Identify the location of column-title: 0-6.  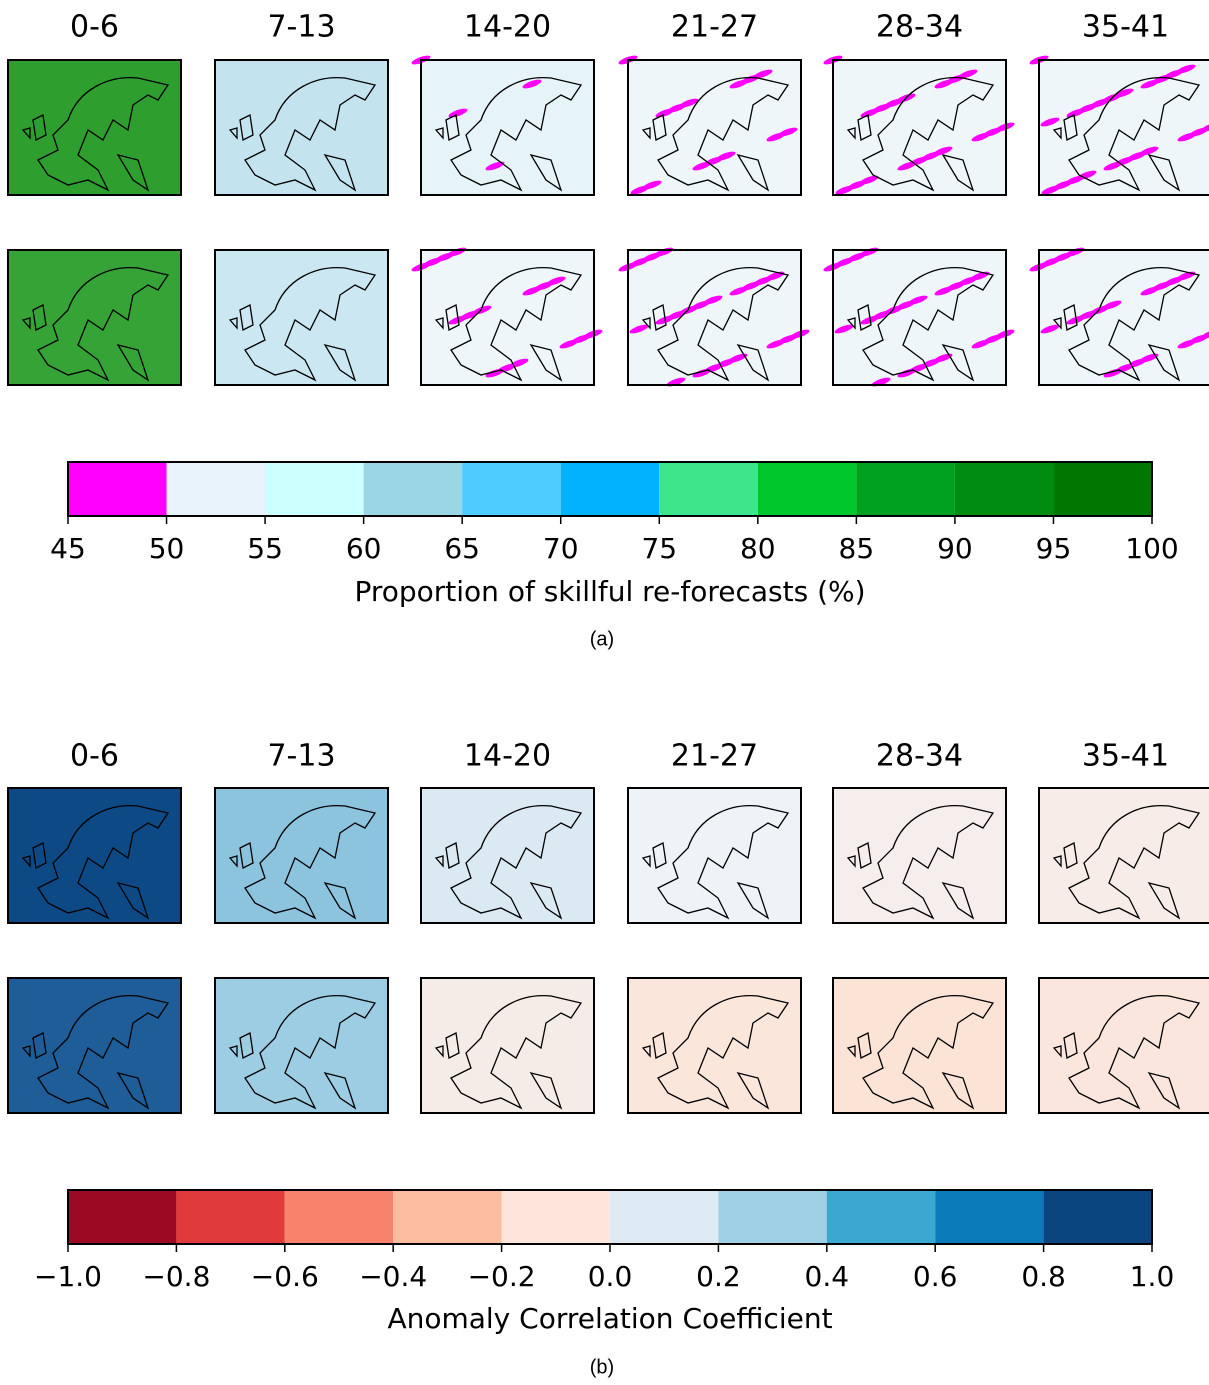
(94, 756).